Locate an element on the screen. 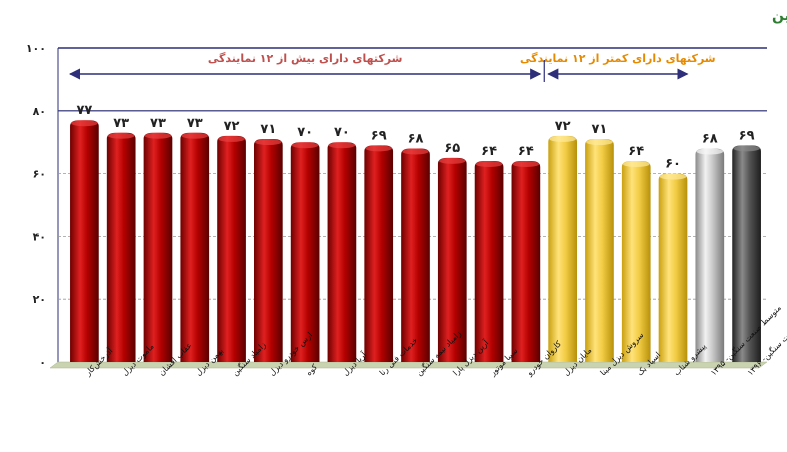 This screenshot has height=452, width=787. value-label-8: ۶۹ is located at coordinates (379, 135).